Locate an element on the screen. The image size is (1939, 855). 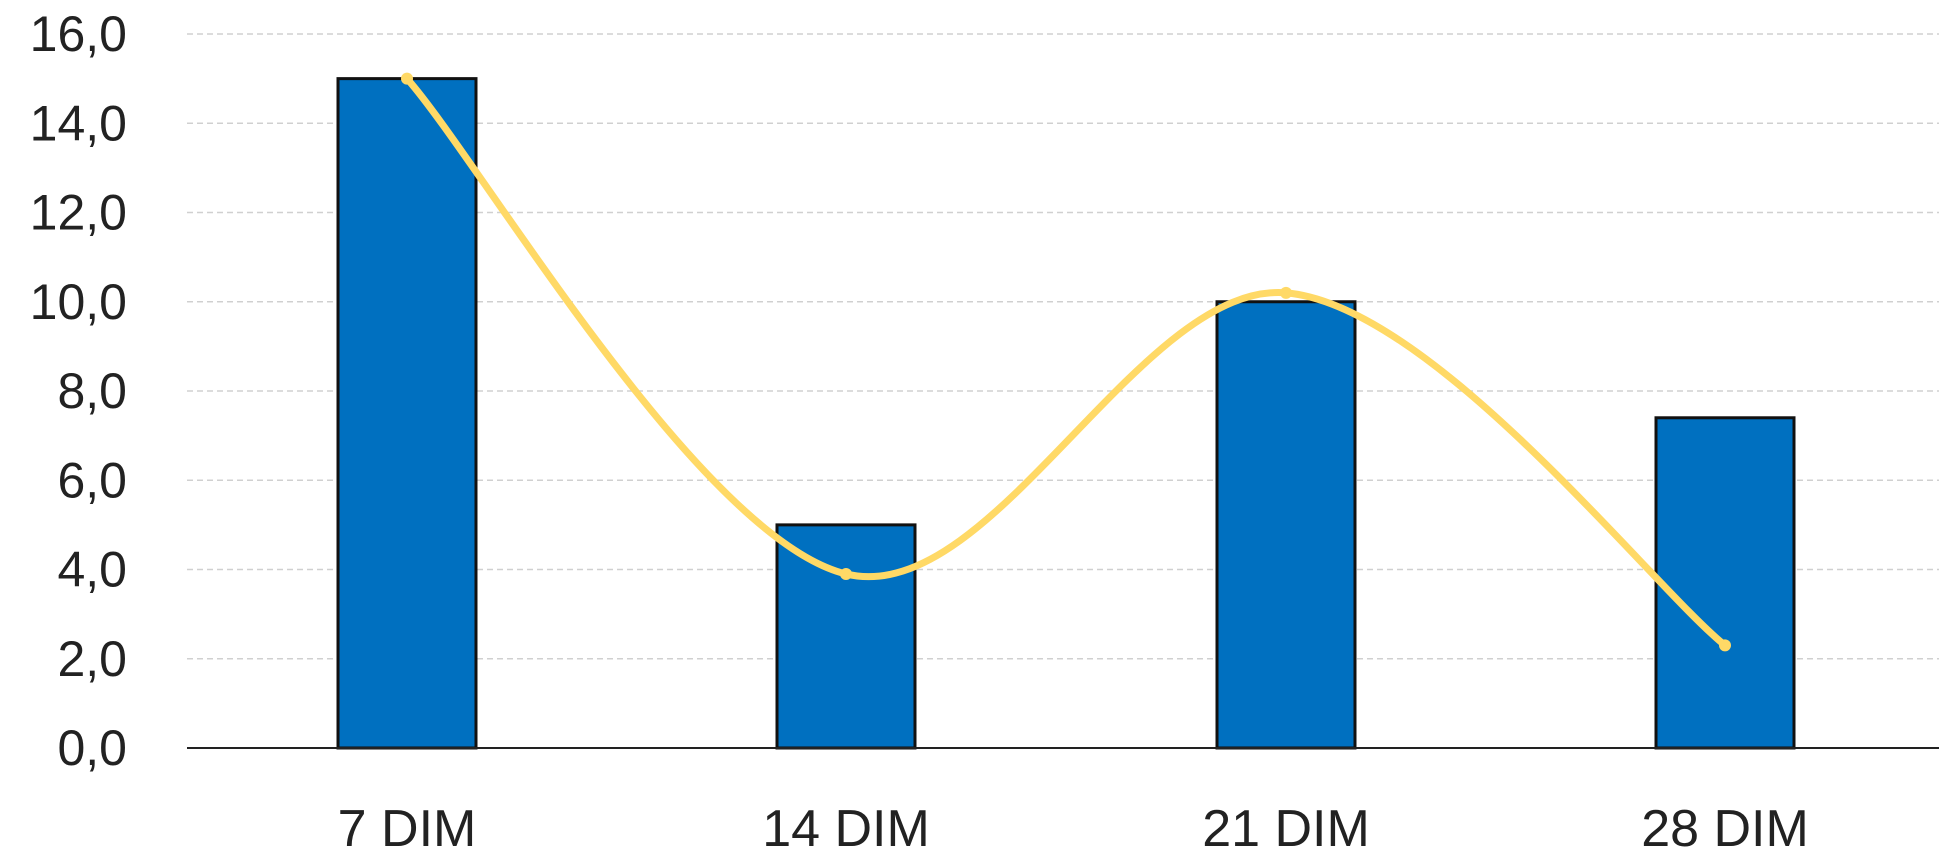
y-tick-label: 8,0 is located at coordinates (92, 391).